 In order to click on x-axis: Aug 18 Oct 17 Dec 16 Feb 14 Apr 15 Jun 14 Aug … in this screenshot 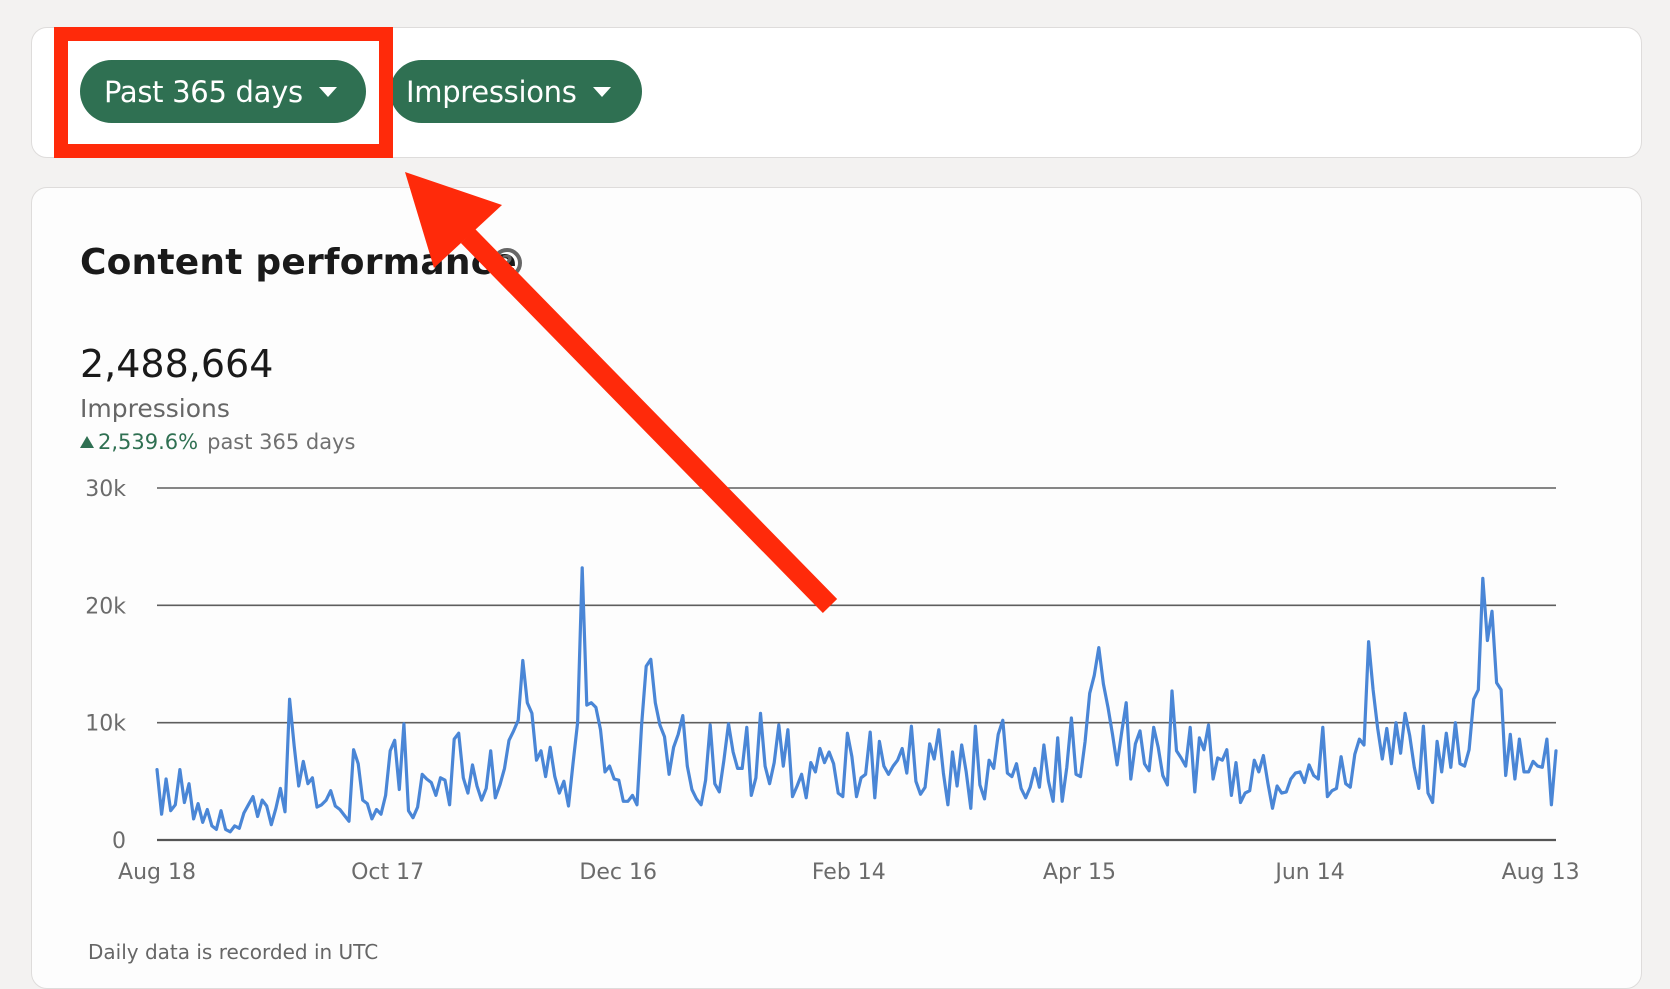, I will do `click(849, 872)`.